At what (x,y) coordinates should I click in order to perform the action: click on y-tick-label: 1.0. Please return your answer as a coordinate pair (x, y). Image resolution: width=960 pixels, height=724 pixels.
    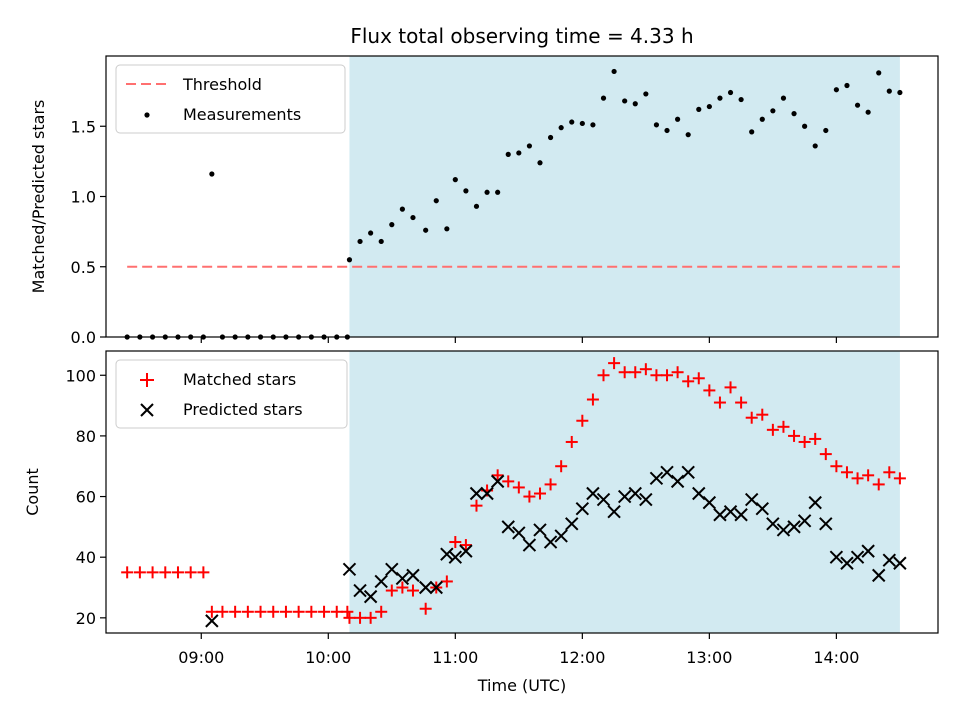
    Looking at the image, I should click on (83, 197).